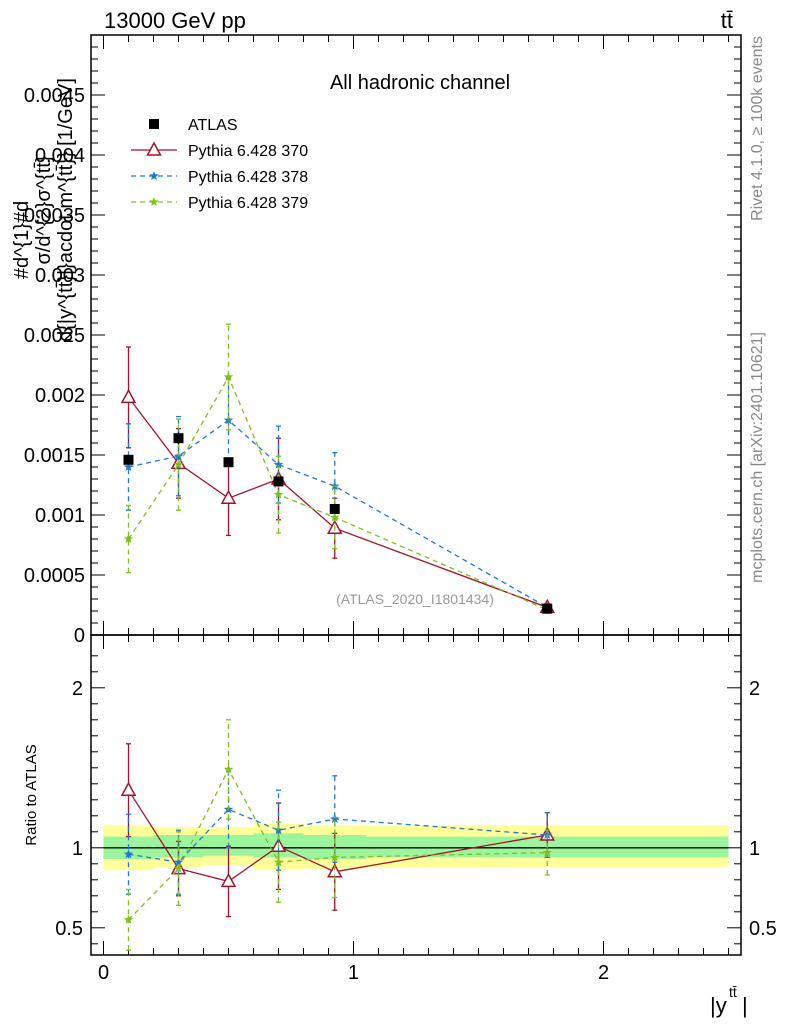 The width and height of the screenshot is (786, 1024). Describe the element at coordinates (54, 96) in the screenshot. I see `main-y-tick-label: 0.0045` at that location.